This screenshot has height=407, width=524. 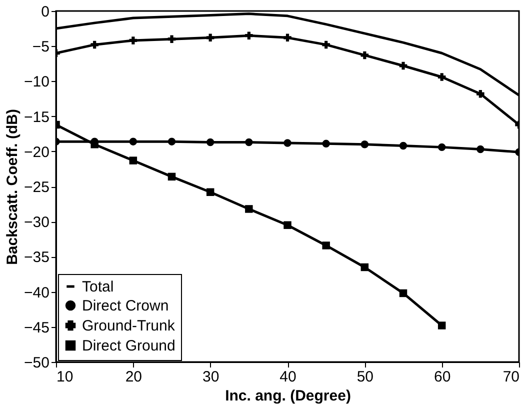 What do you see at coordinates (45, 12) in the screenshot?
I see `y-tick-label: 0` at bounding box center [45, 12].